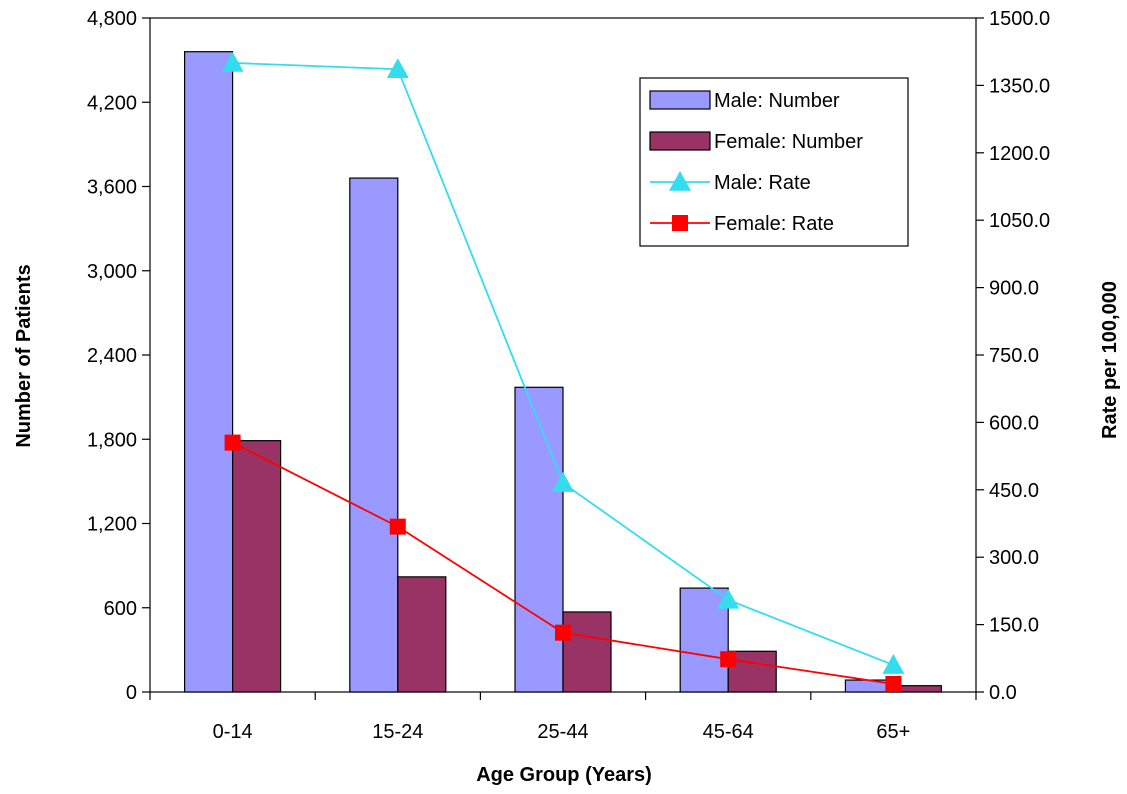 Image resolution: width=1127 pixels, height=794 pixels. What do you see at coordinates (1019, 221) in the screenshot?
I see `y2-tick-label: 1050.0` at bounding box center [1019, 221].